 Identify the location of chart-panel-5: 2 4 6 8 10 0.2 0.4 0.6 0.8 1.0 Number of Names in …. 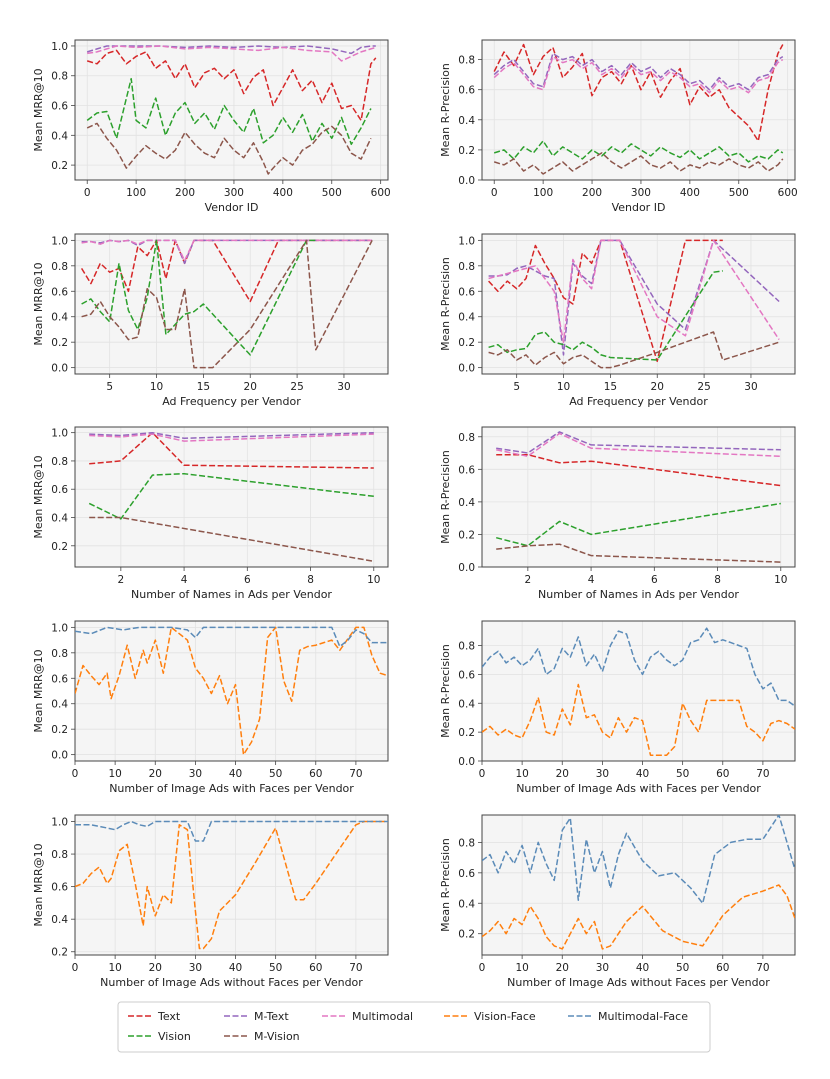
(210, 513).